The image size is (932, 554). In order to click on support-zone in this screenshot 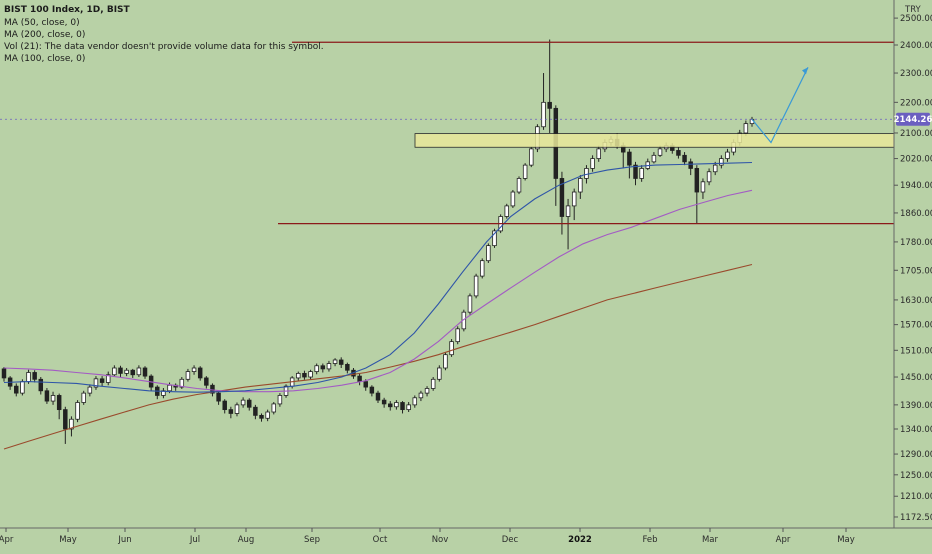, I will do `click(654, 140)`.